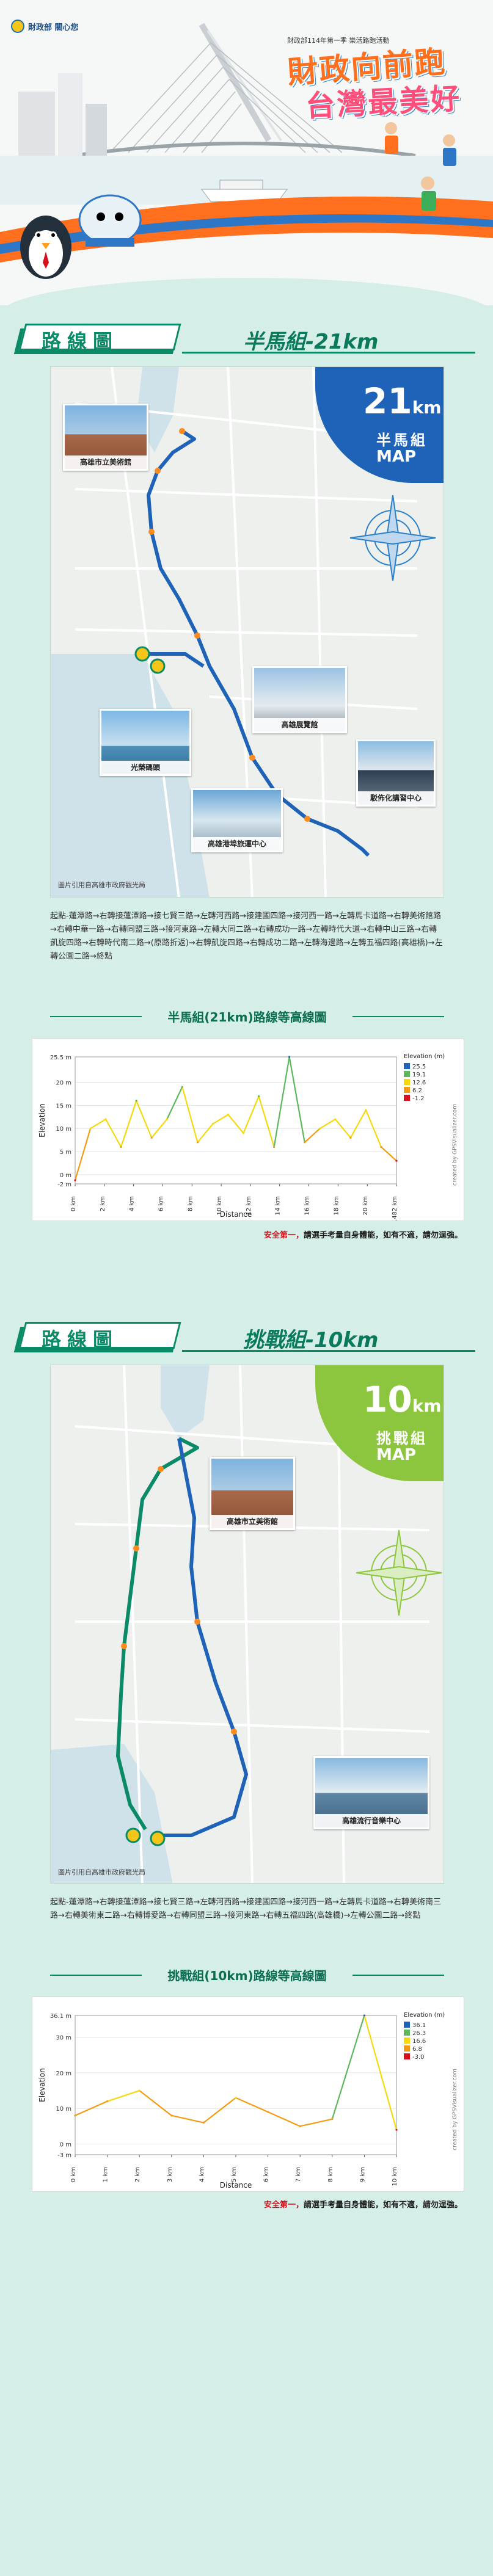 This screenshot has height=2576, width=493. What do you see at coordinates (396, 773) in the screenshot?
I see `photo-culture-center: 駁佈化講習中心` at bounding box center [396, 773].